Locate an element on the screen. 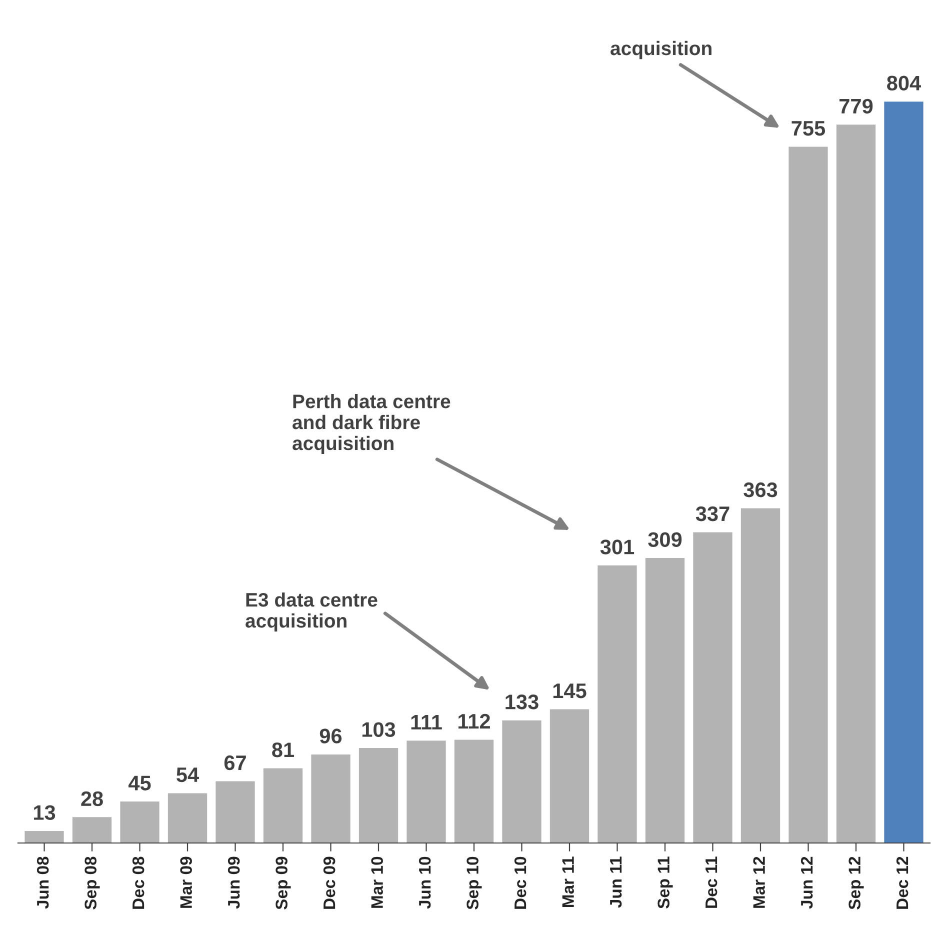 The width and height of the screenshot is (938, 931). x-tick-label: Jun 08 is located at coordinates (42, 882).